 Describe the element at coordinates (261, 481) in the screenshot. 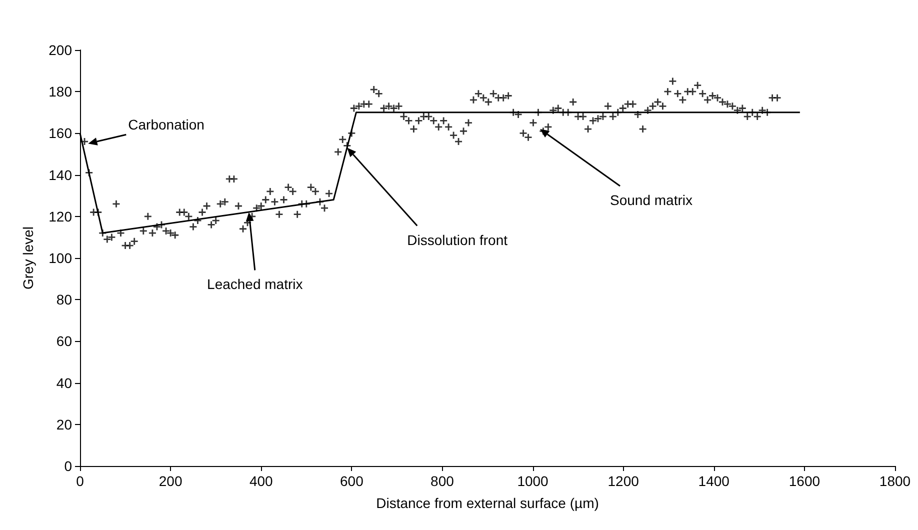

I see `x-tick-label: 400` at that location.